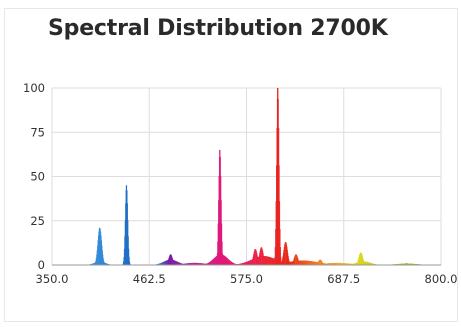 Image resolution: width=461 pixels, height=327 pixels. What do you see at coordinates (343, 279) in the screenshot?
I see `x-tick-label: 687.5` at bounding box center [343, 279].